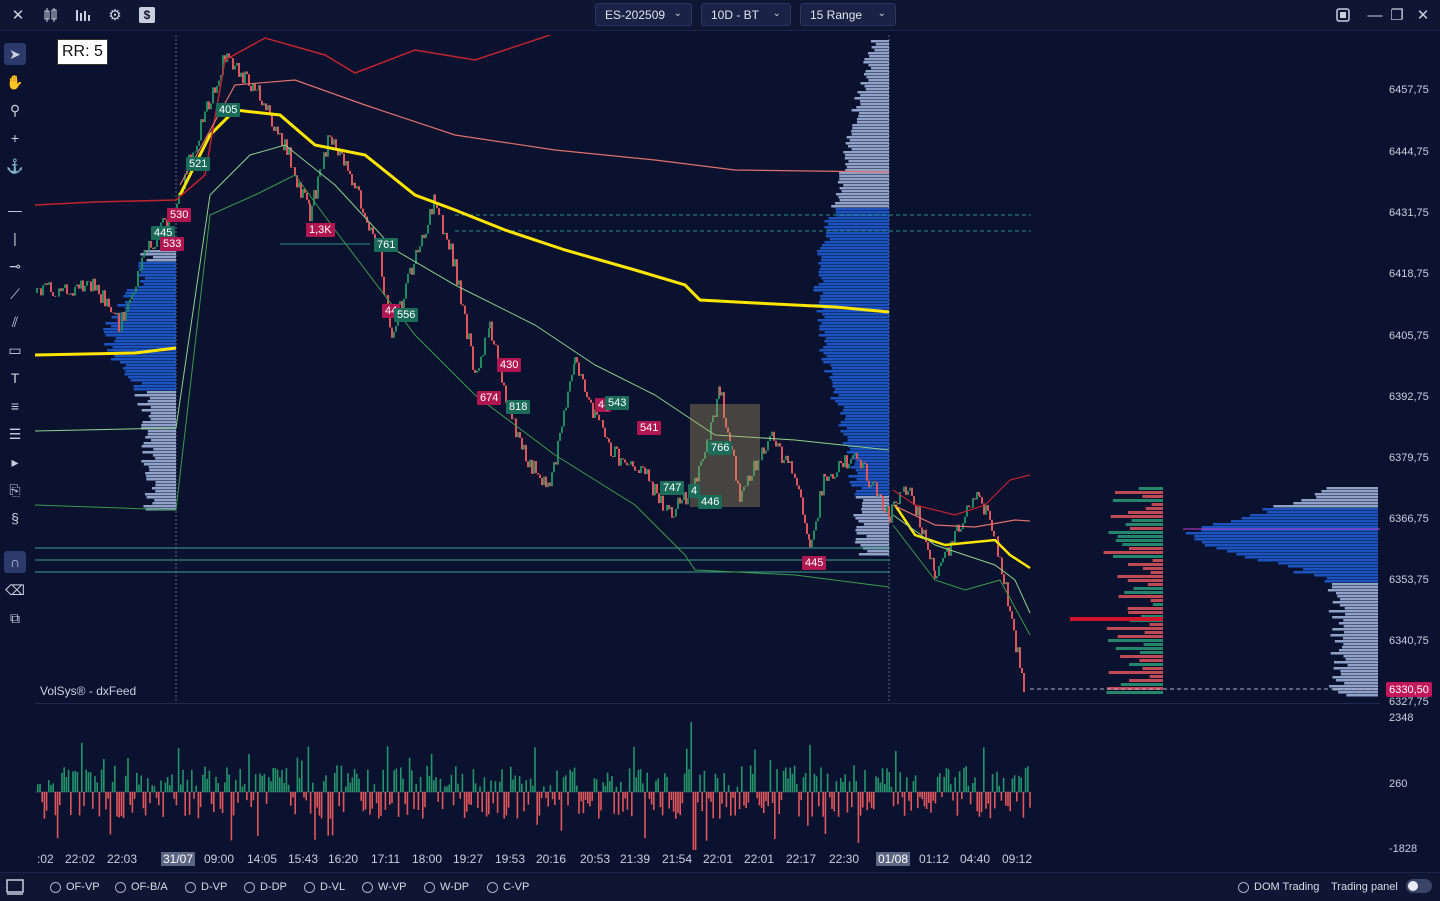 The height and width of the screenshot is (901, 1440). Describe the element at coordinates (75, 887) in the screenshot. I see `study-of-vp: OF-VP` at that location.